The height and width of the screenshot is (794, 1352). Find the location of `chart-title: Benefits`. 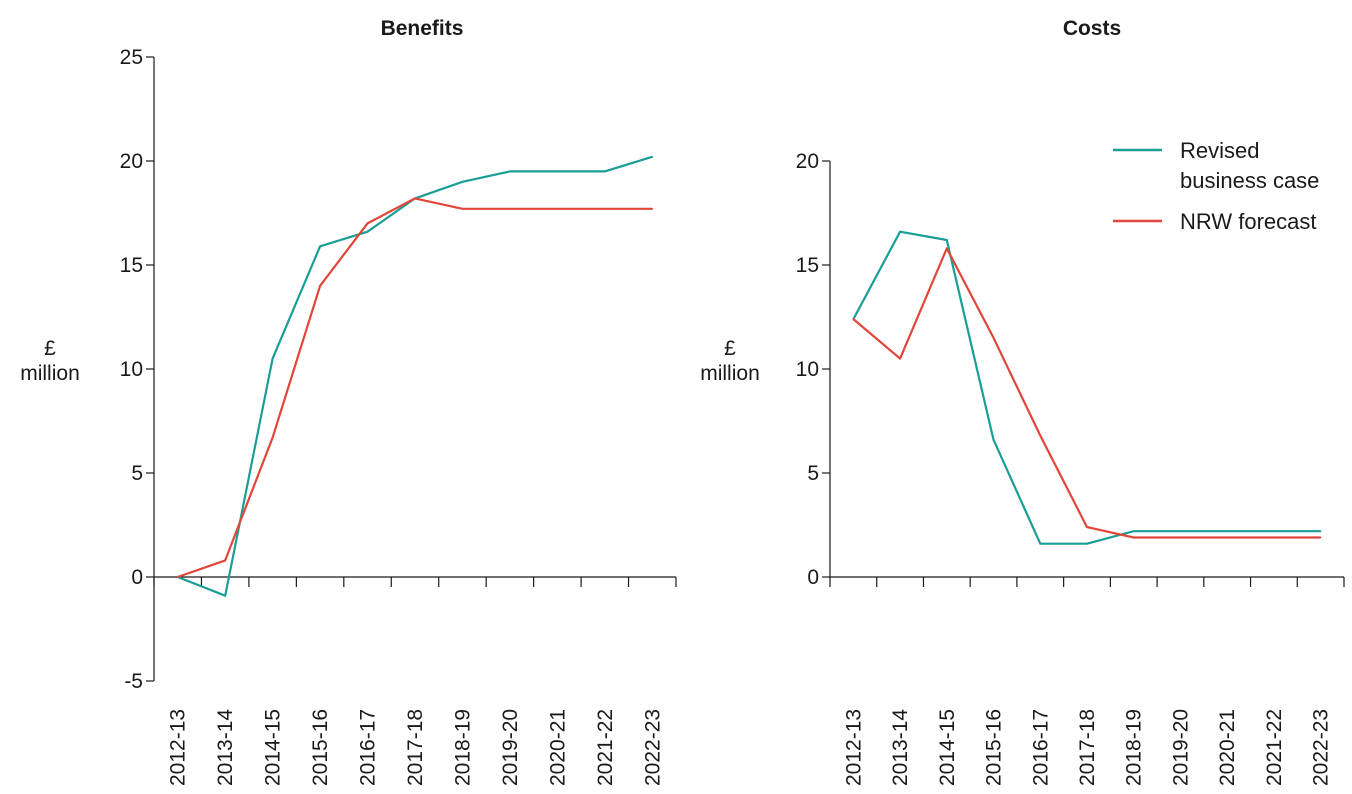

chart-title: Benefits is located at coordinates (422, 28).